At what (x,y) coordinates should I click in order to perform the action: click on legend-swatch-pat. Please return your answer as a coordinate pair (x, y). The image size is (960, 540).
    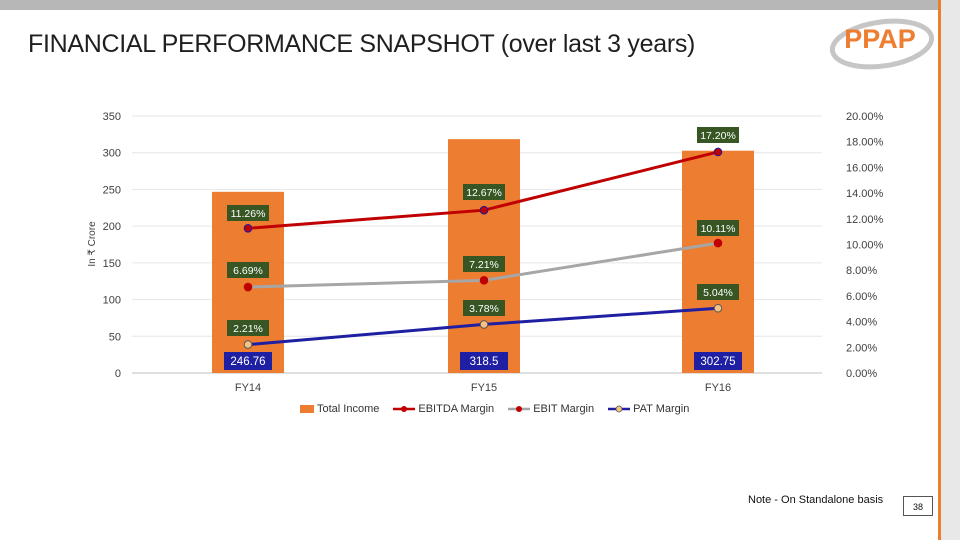
    Looking at the image, I should click on (619, 409).